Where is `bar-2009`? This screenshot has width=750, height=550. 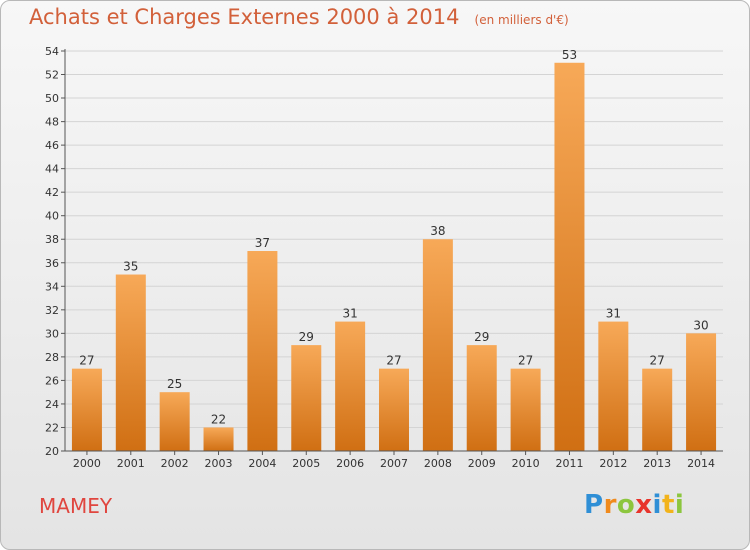 bar-2009 is located at coordinates (481, 398).